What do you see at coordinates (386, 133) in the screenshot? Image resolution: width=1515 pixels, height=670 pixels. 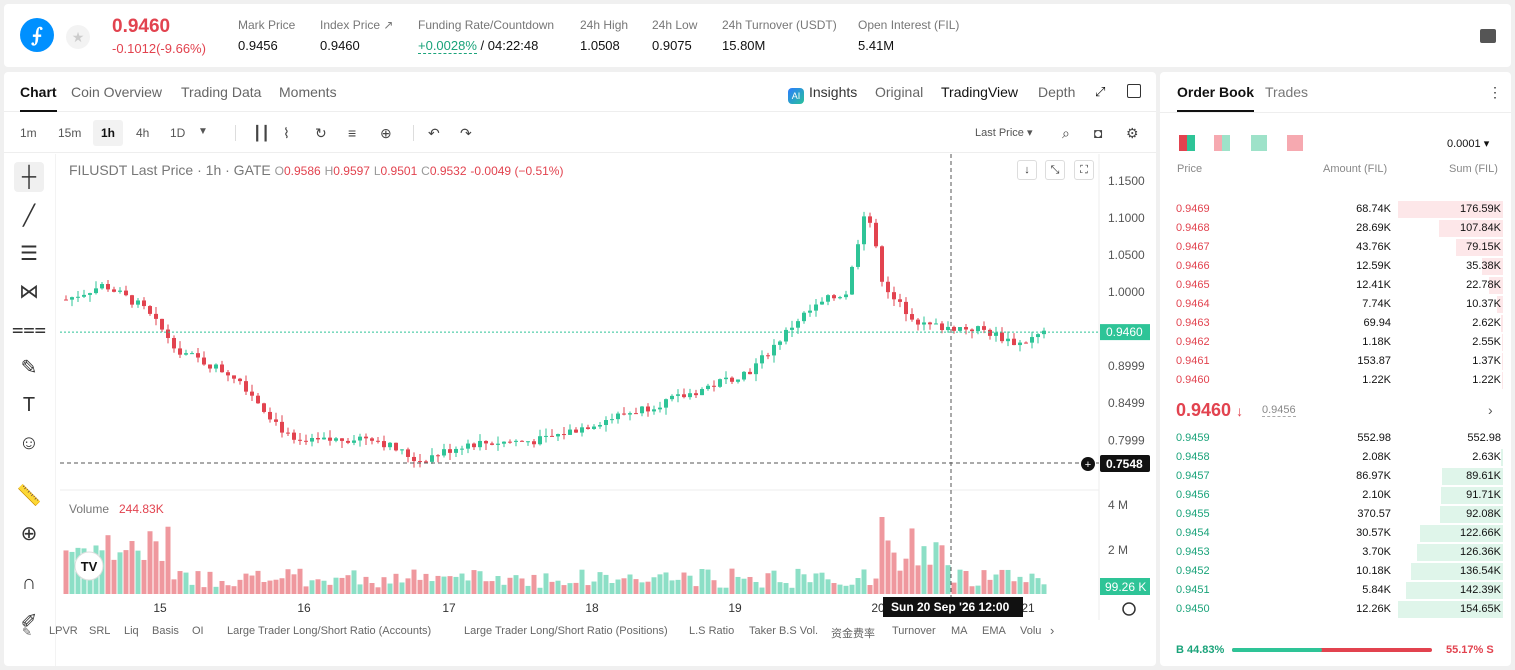 I see `add-alert-icon: ⊕` at bounding box center [386, 133].